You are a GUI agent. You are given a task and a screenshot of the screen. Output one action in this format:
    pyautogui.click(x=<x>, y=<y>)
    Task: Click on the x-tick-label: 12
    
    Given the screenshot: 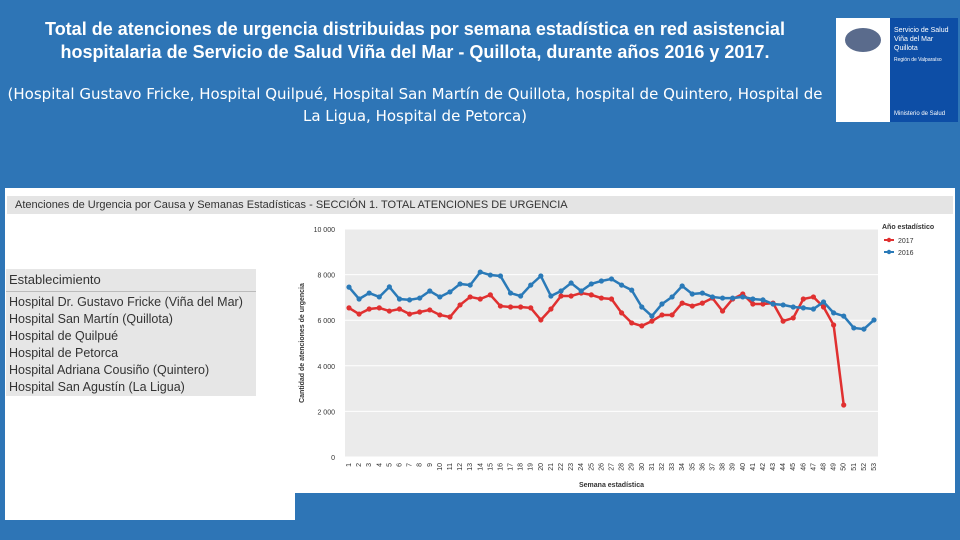 What is the action you would take?
    pyautogui.click(x=460, y=467)
    